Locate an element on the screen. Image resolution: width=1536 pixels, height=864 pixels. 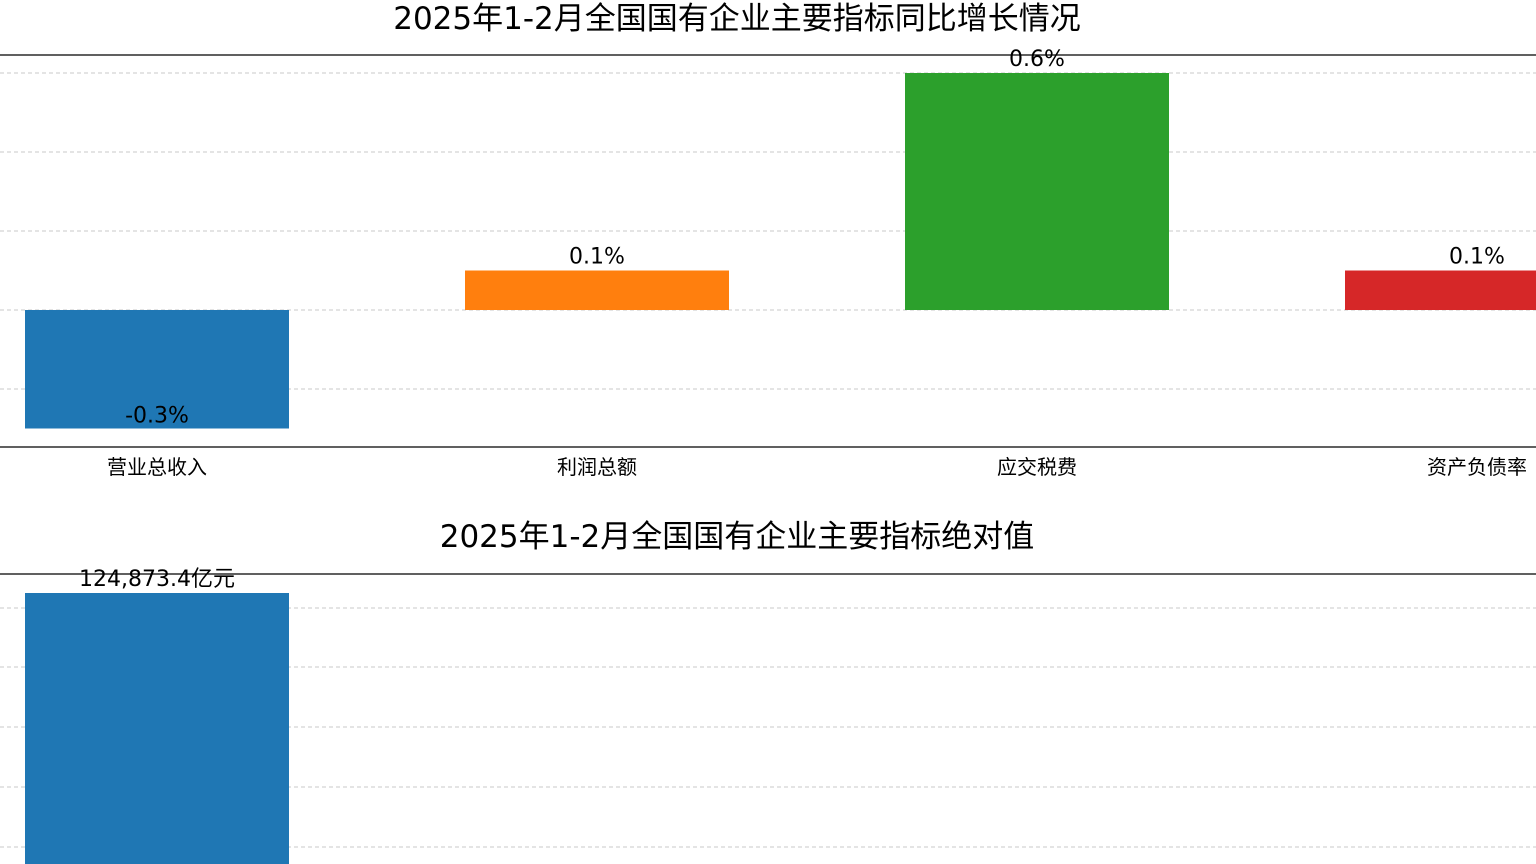
growth-data-label-0: -0.3% is located at coordinates (157, 416).